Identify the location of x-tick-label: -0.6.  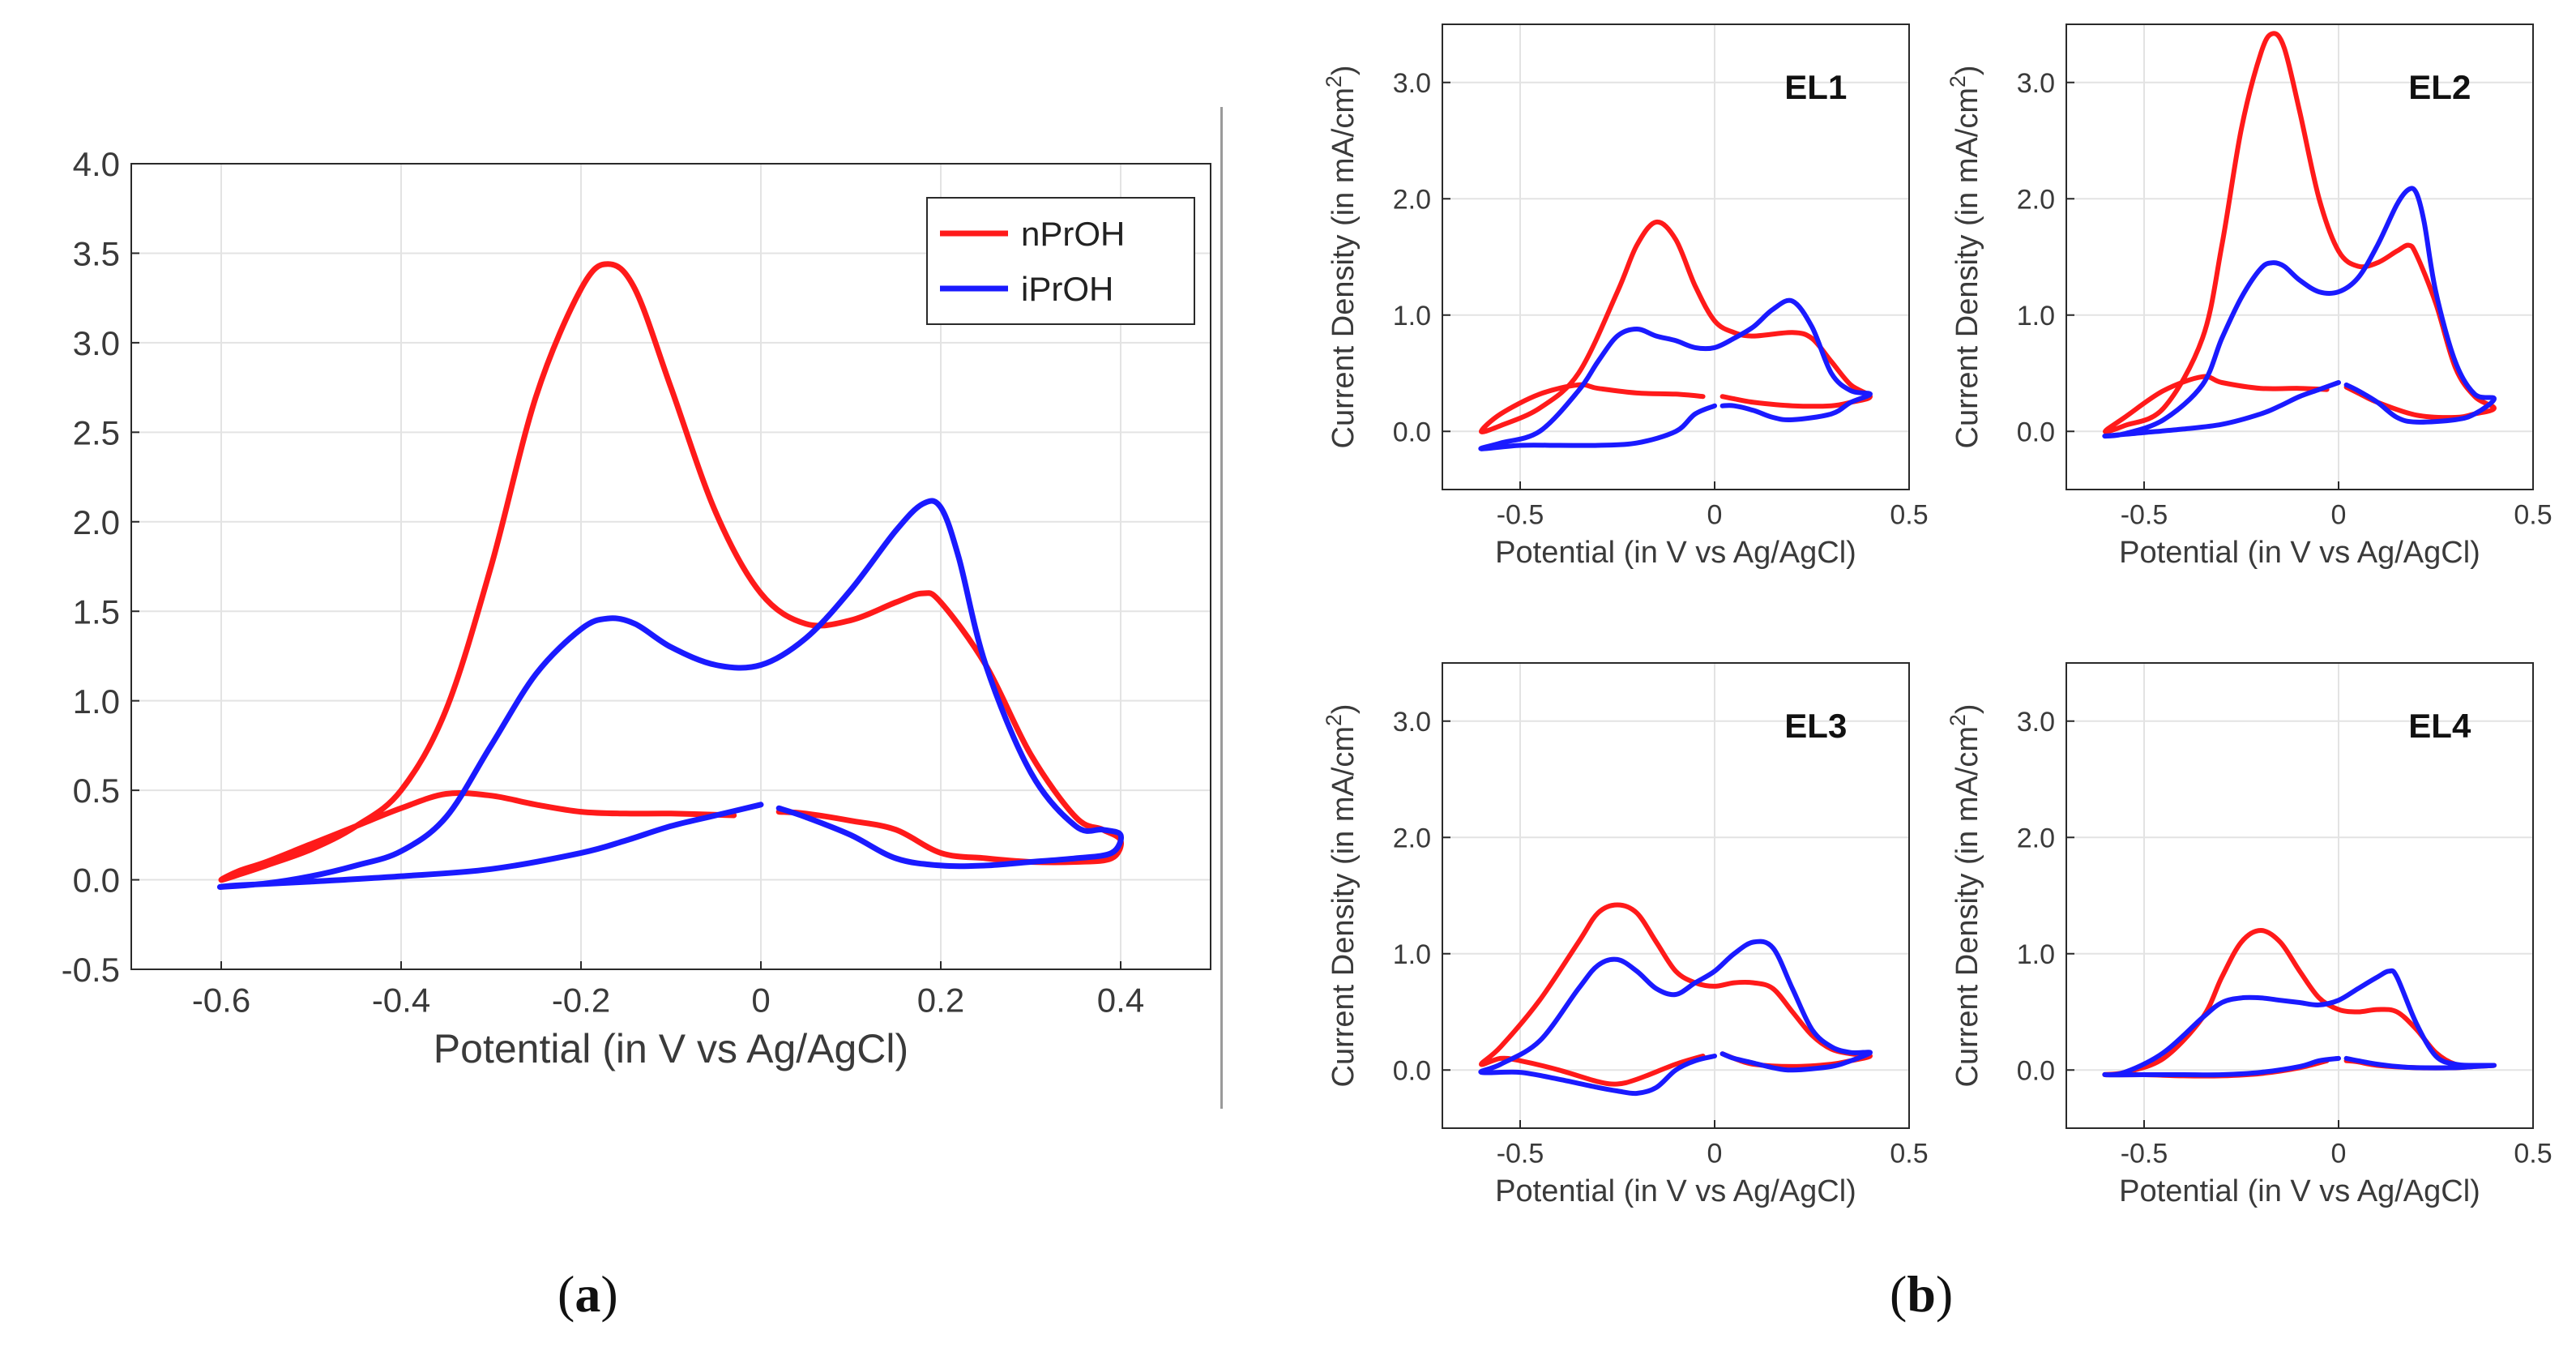
(221, 1000).